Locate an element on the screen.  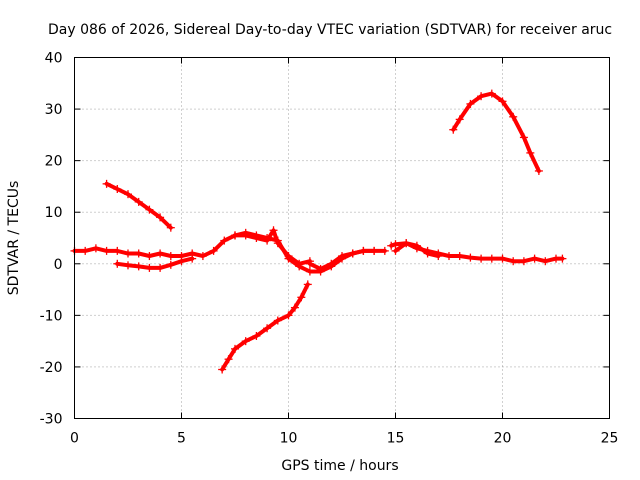
x-tick-label: 0 is located at coordinates (74, 439).